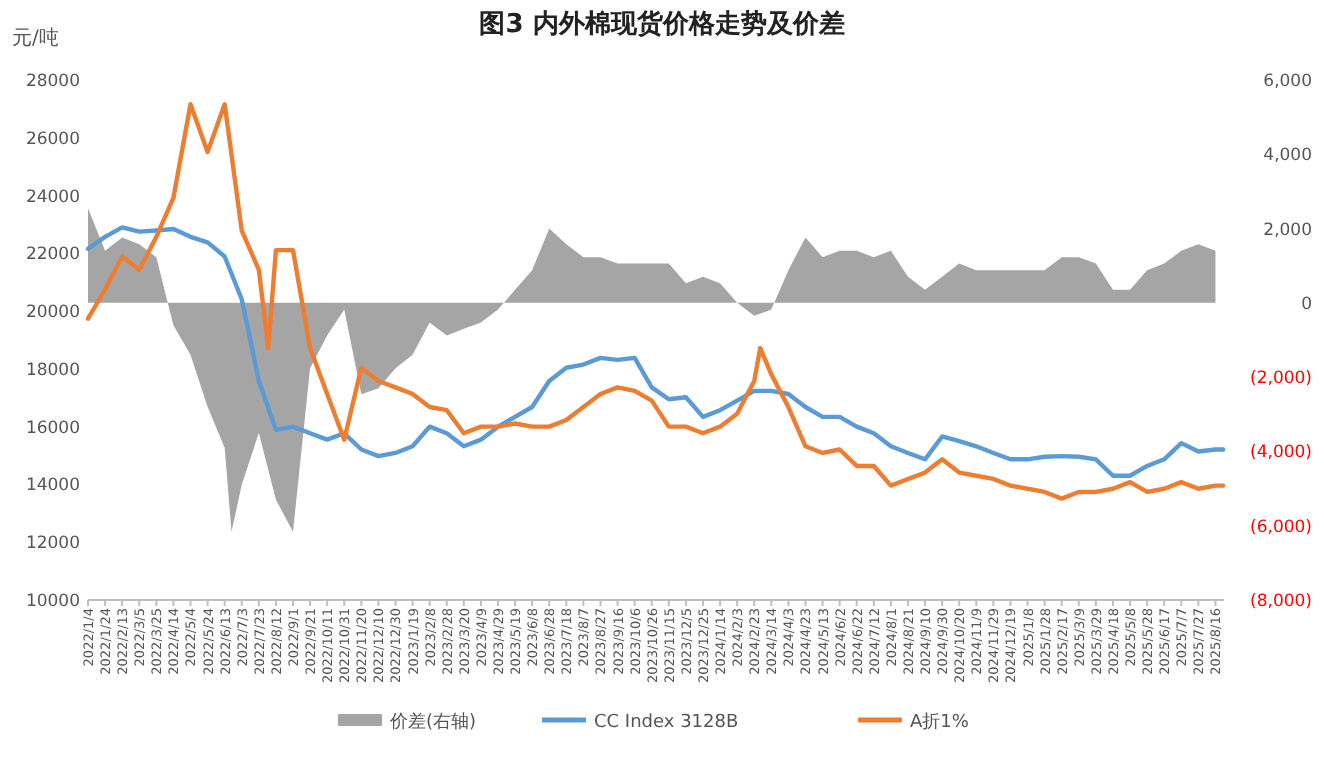 The height and width of the screenshot is (784, 1324). I want to click on y-tick-label: 26000, so click(52, 139).